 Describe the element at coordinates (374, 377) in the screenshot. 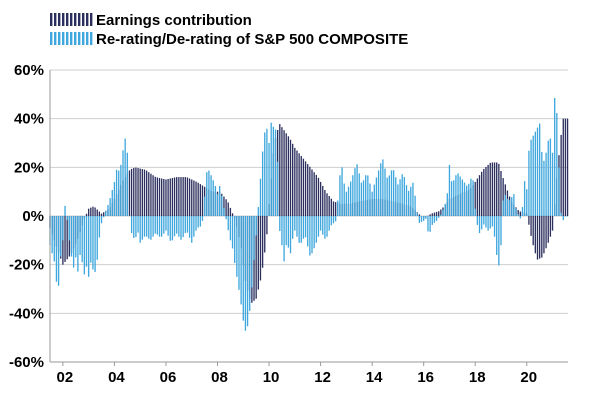

I see `x-tick-label: 14` at that location.